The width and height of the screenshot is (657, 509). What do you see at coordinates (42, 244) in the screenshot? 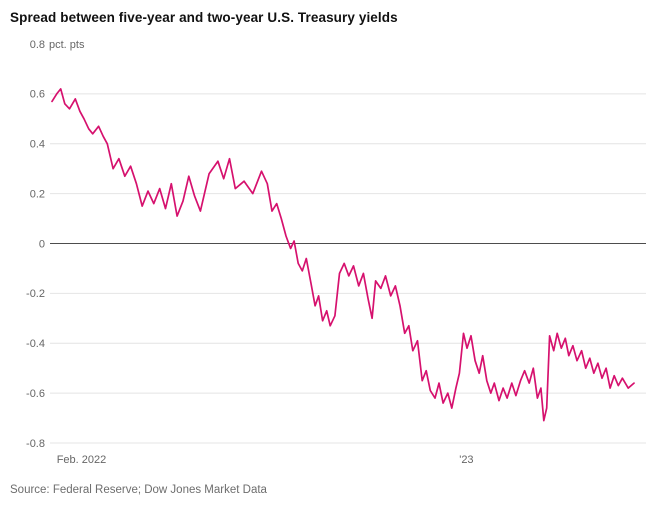
I see `y-tick-label: 0` at bounding box center [42, 244].